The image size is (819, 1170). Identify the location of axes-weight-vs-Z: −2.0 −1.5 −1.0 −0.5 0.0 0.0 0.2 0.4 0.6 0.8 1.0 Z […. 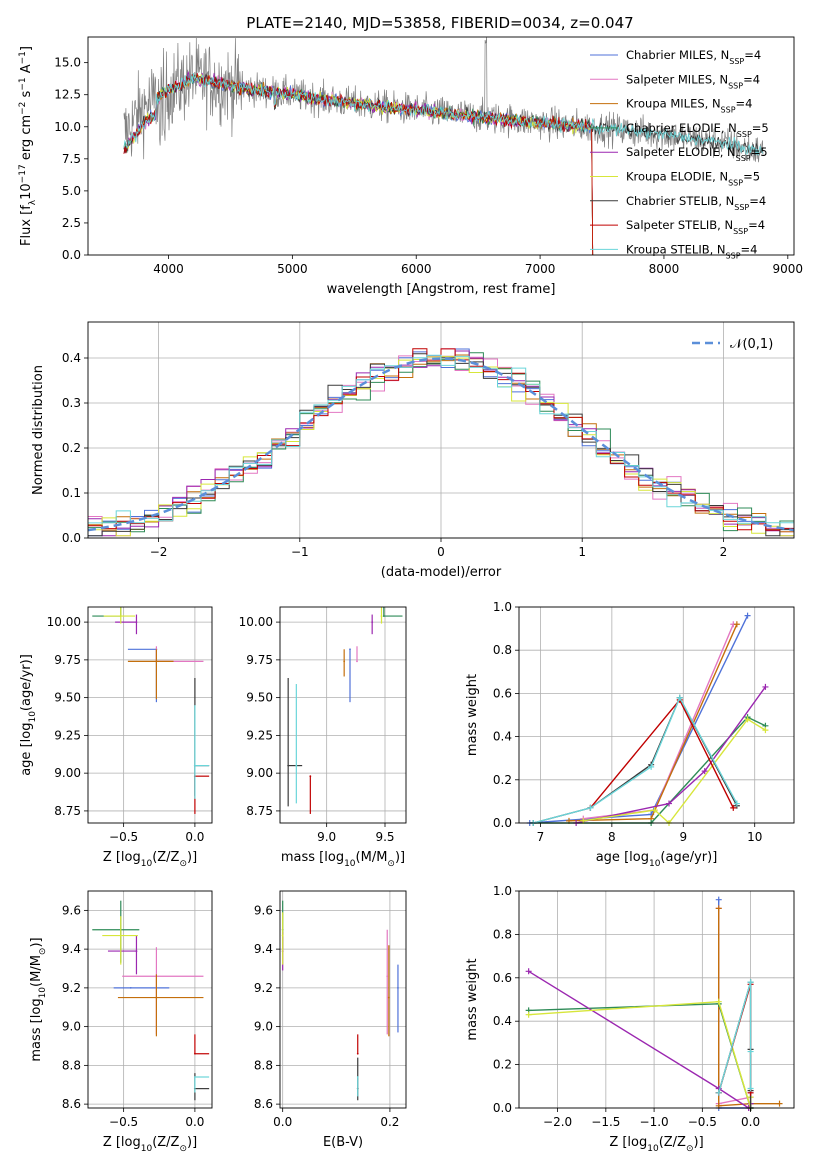
(630, 1019).